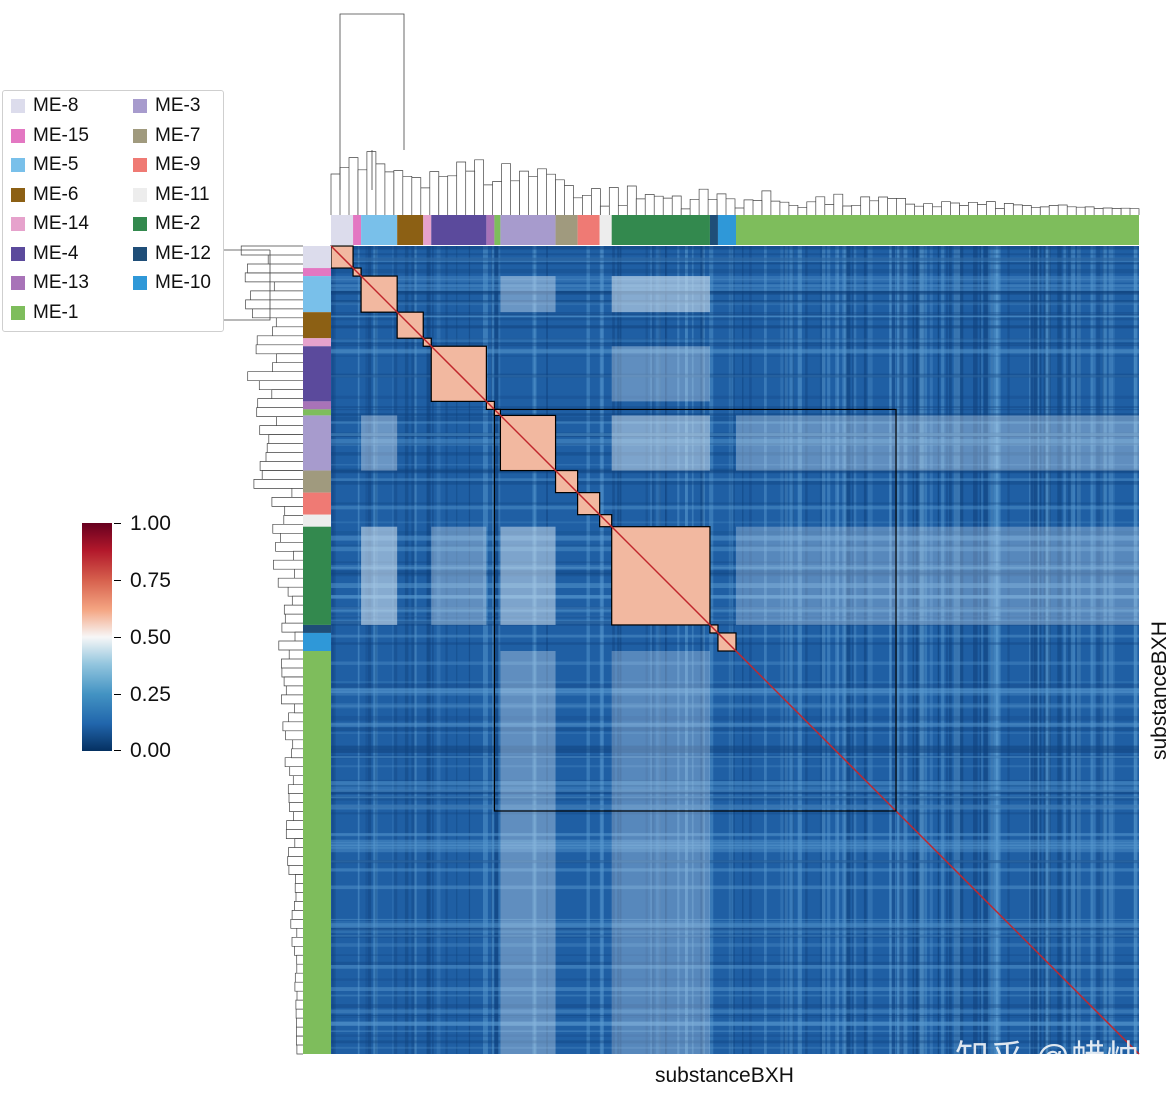 The width and height of the screenshot is (1174, 1096). What do you see at coordinates (166, 224) in the screenshot?
I see `legend-item: ME-2` at bounding box center [166, 224].